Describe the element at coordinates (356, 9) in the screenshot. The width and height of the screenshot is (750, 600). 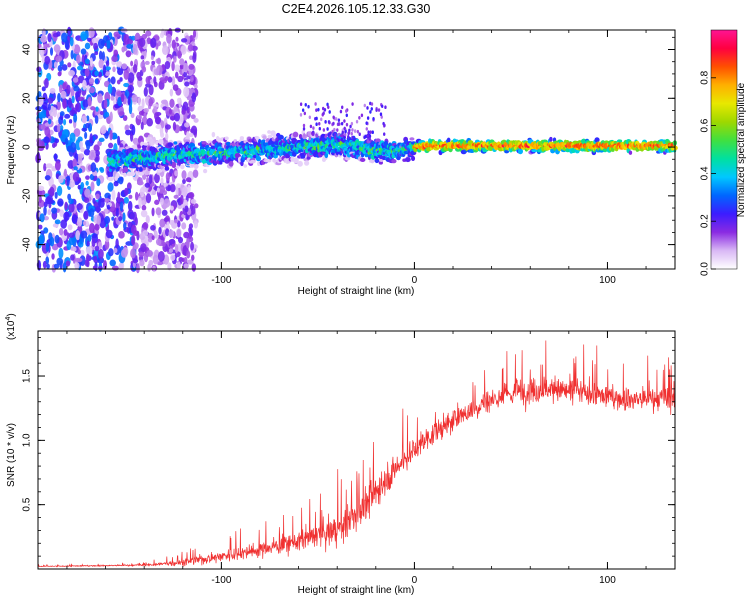
I see `figure-title: C2E4.2026.105.12.33.G30` at that location.